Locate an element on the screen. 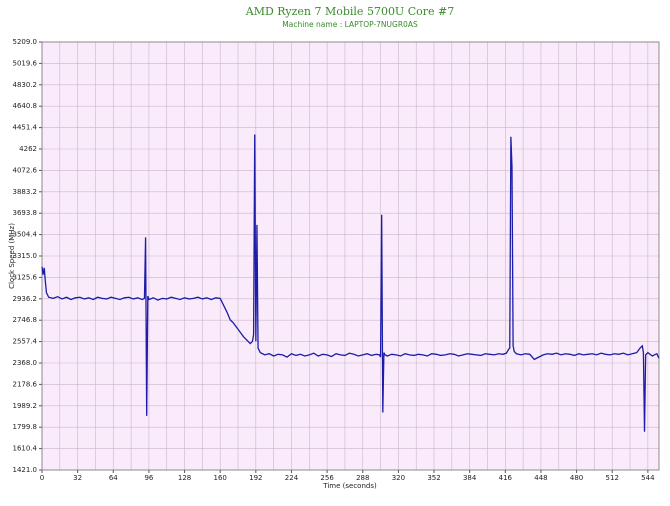 This screenshot has width=670, height=506. y-tick-label: 4451.4 is located at coordinates (25, 128).